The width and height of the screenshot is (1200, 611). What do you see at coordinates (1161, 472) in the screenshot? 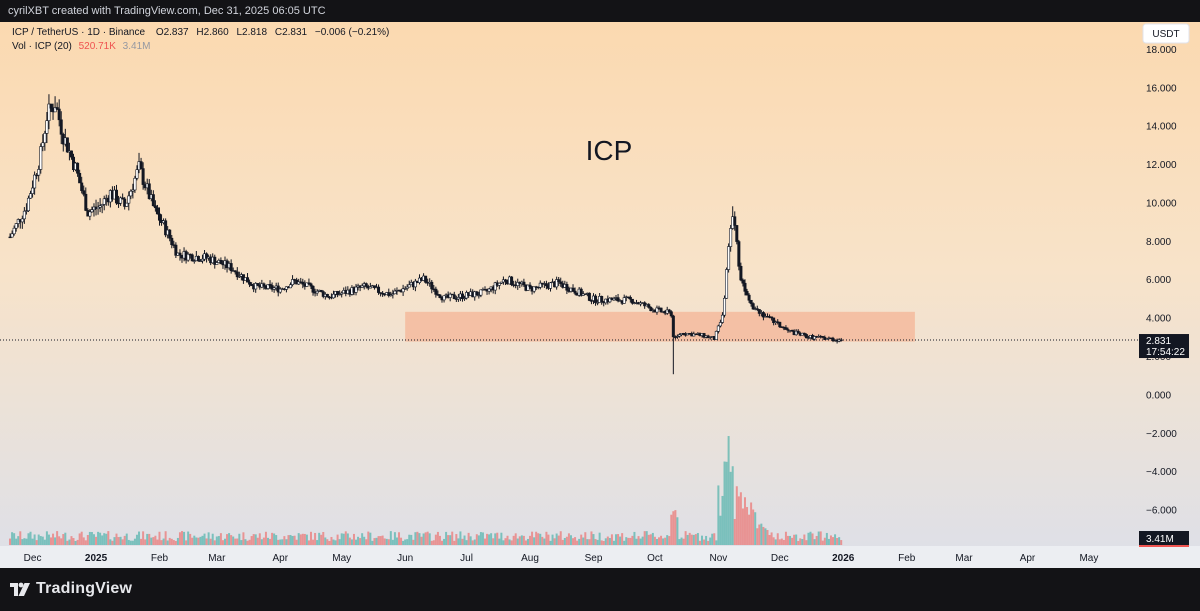
I see `price-tick-label: −4.000` at bounding box center [1161, 472].